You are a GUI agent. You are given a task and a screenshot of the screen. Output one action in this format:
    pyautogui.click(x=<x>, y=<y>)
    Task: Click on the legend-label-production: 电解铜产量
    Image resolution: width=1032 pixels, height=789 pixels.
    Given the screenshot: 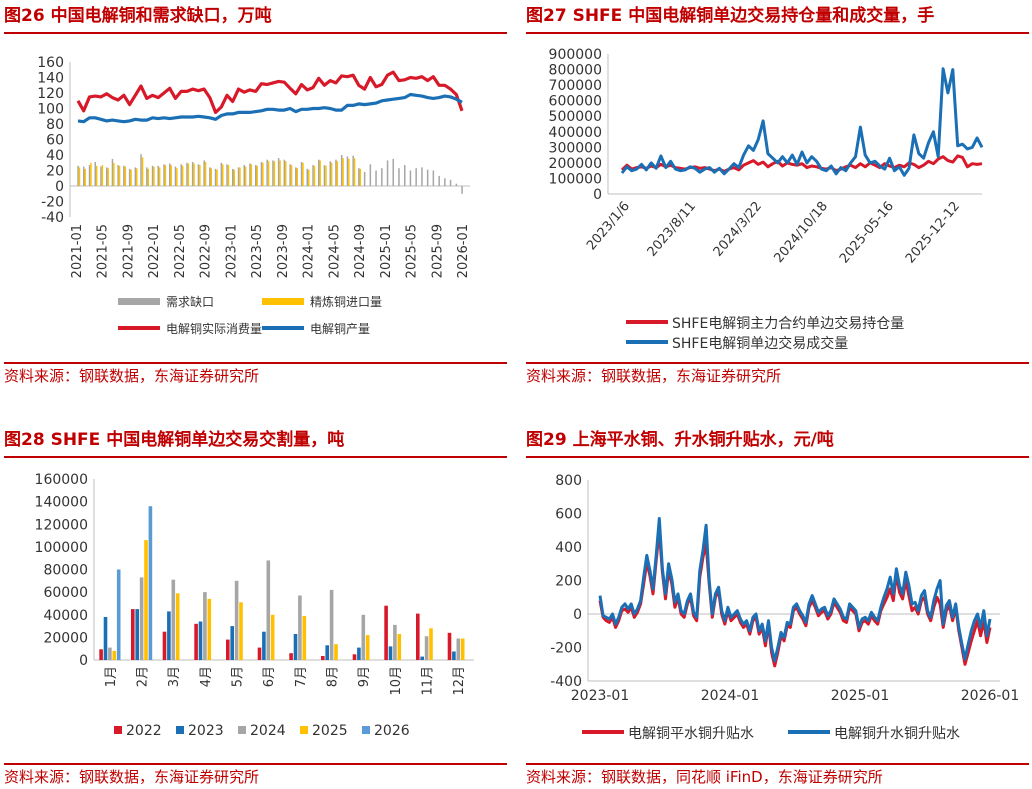 What is the action you would take?
    pyautogui.click(x=340, y=328)
    